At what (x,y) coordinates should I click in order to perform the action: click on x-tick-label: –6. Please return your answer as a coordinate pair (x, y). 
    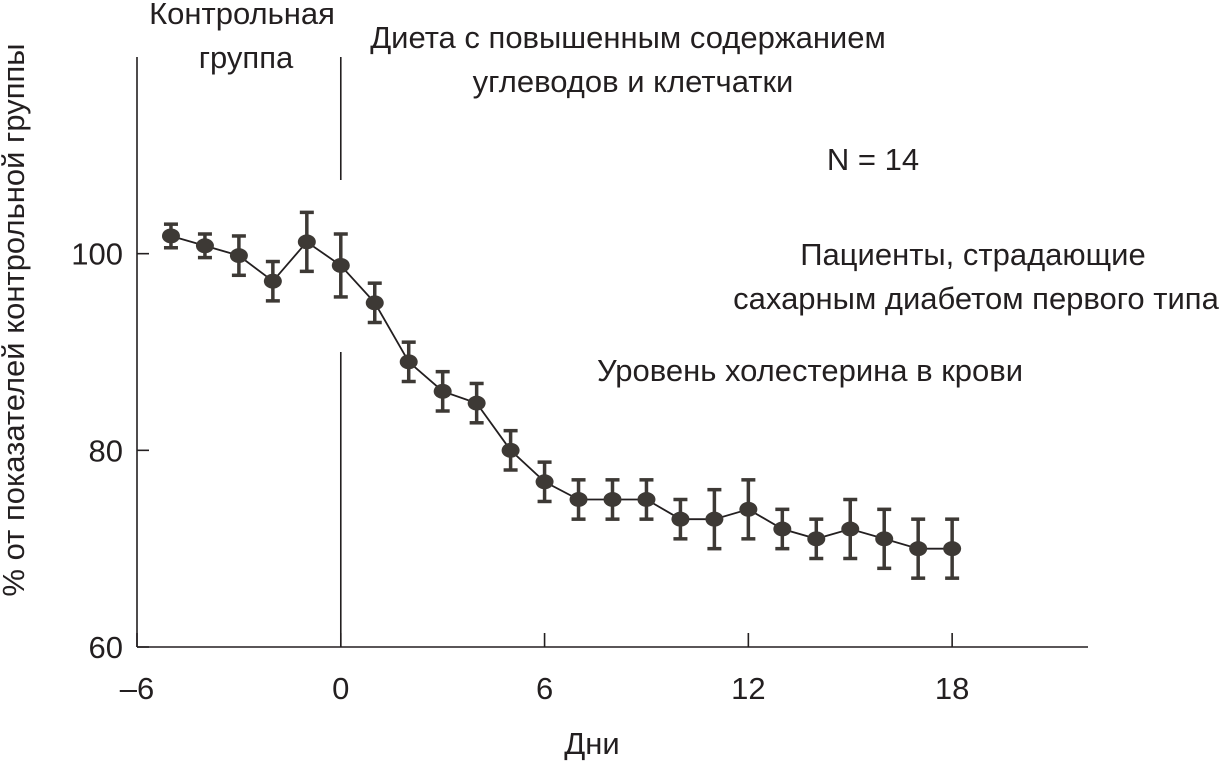
    Looking at the image, I should click on (137, 688).